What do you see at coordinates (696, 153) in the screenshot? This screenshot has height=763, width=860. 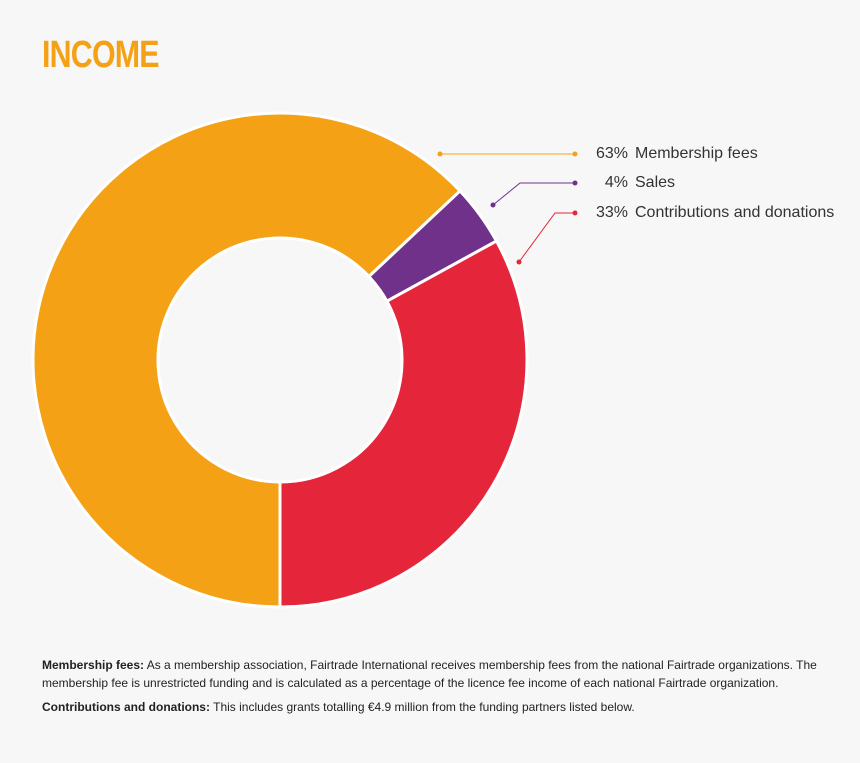 I see `legend-label: Membership fees` at bounding box center [696, 153].